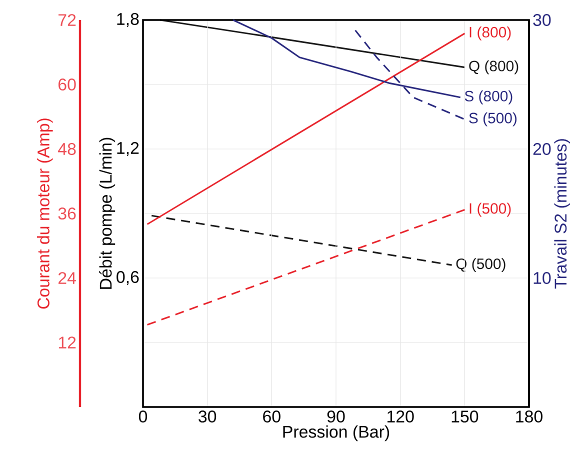  What do you see at coordinates (271, 416) in the screenshot?
I see `x-tick-label: 60` at bounding box center [271, 416].